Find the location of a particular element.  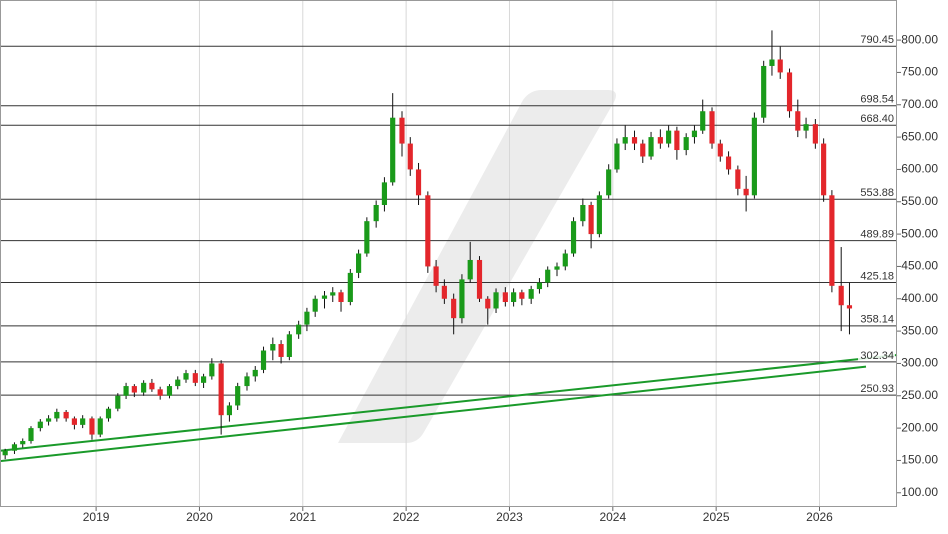

level-label: 790.45 is located at coordinates (877, 40).